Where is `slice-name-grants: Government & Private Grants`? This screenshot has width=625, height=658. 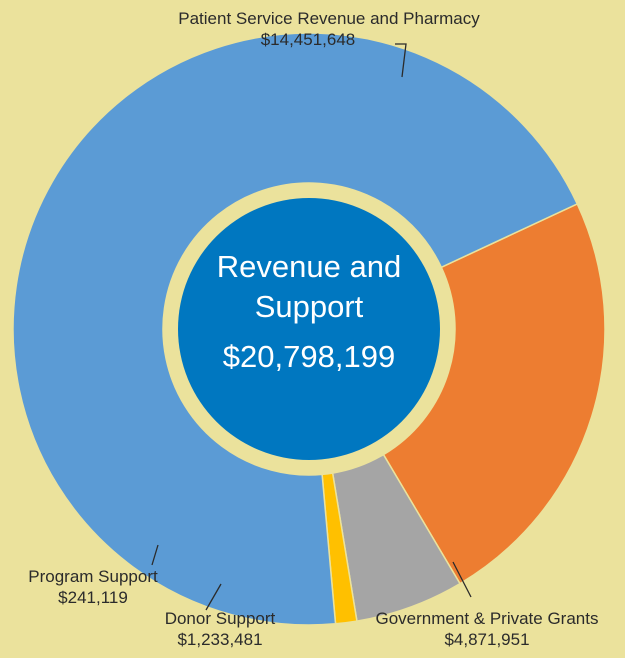 slice-name-grants: Government & Private Grants is located at coordinates (487, 618).